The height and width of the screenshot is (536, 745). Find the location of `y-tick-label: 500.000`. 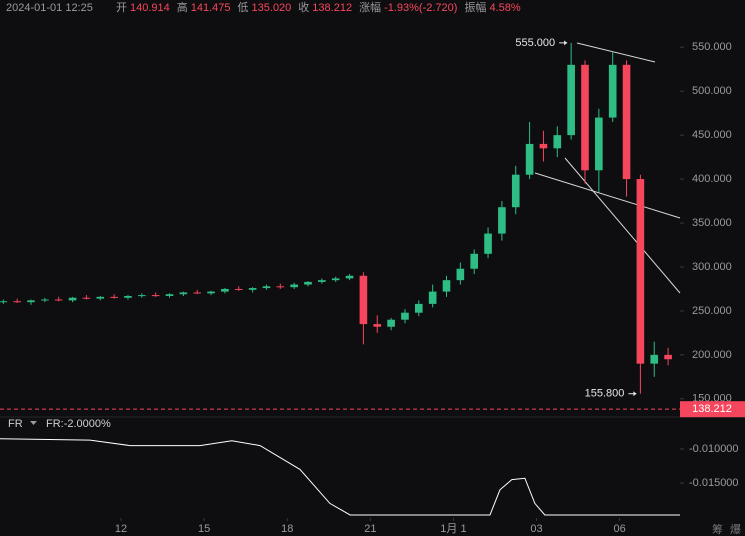

y-tick-label: 500.000 is located at coordinates (712, 91).